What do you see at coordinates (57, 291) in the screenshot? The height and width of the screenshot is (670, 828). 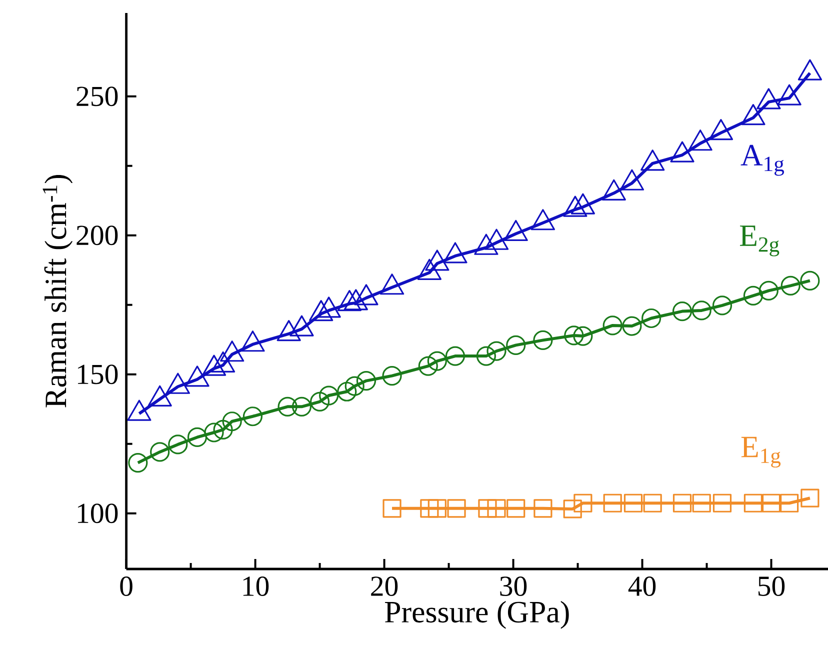 I see `y-axis-title: Raman shift (cm$^{-1}$)` at bounding box center [57, 291].